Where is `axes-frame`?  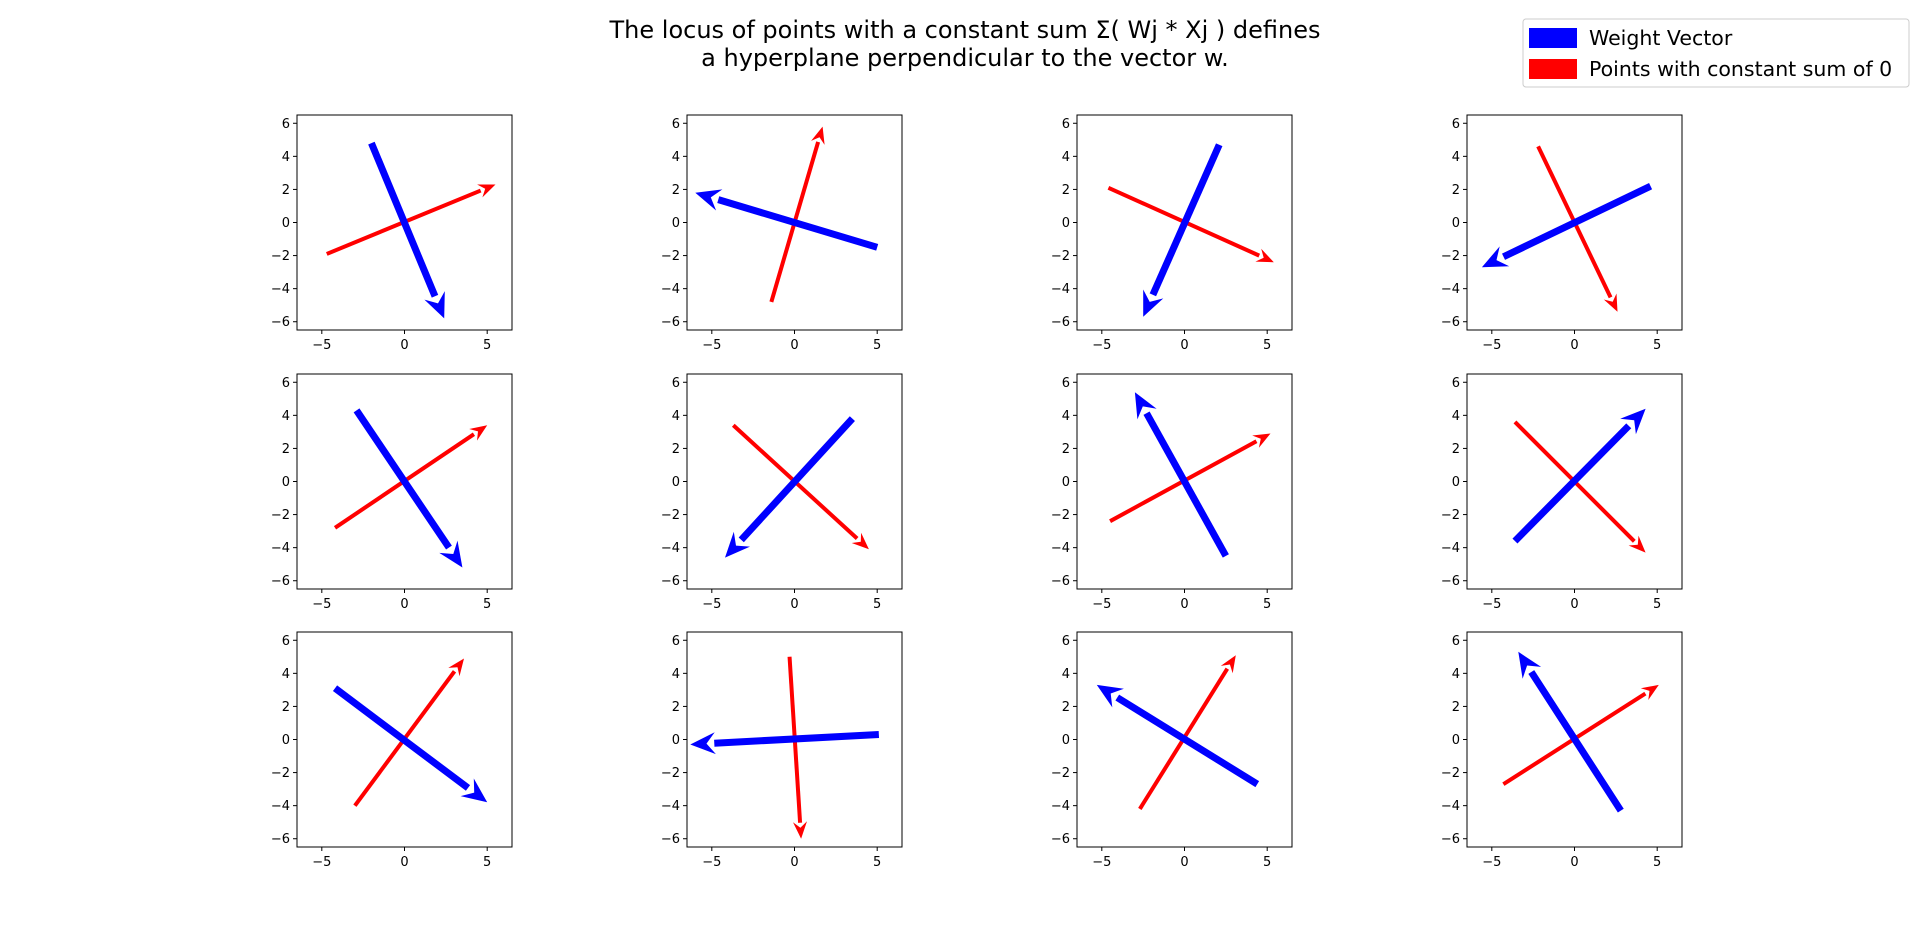 axes-frame is located at coordinates (794, 222).